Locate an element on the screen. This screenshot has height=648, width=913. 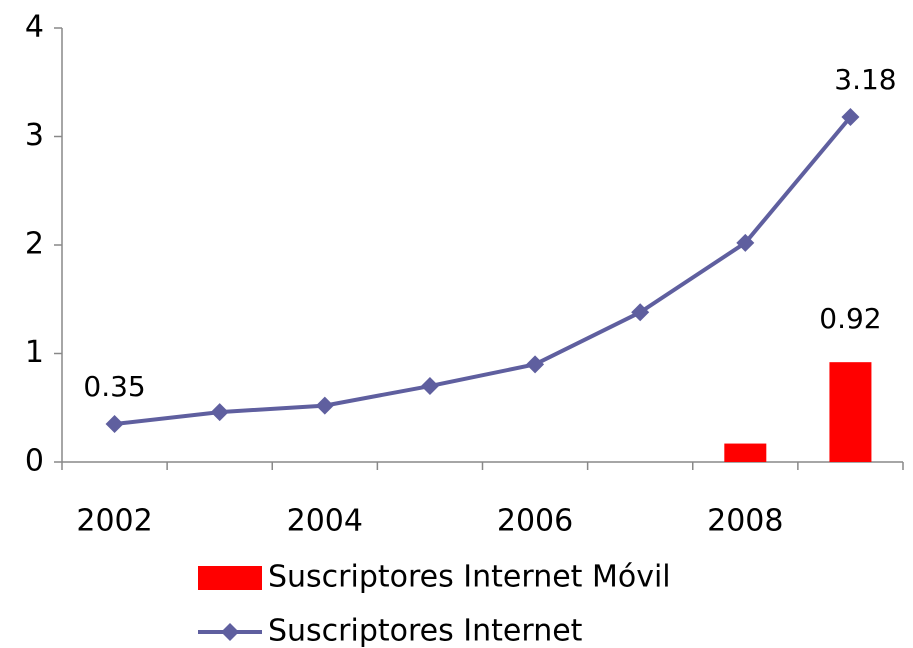
data-label: 3.18 is located at coordinates (865, 79).